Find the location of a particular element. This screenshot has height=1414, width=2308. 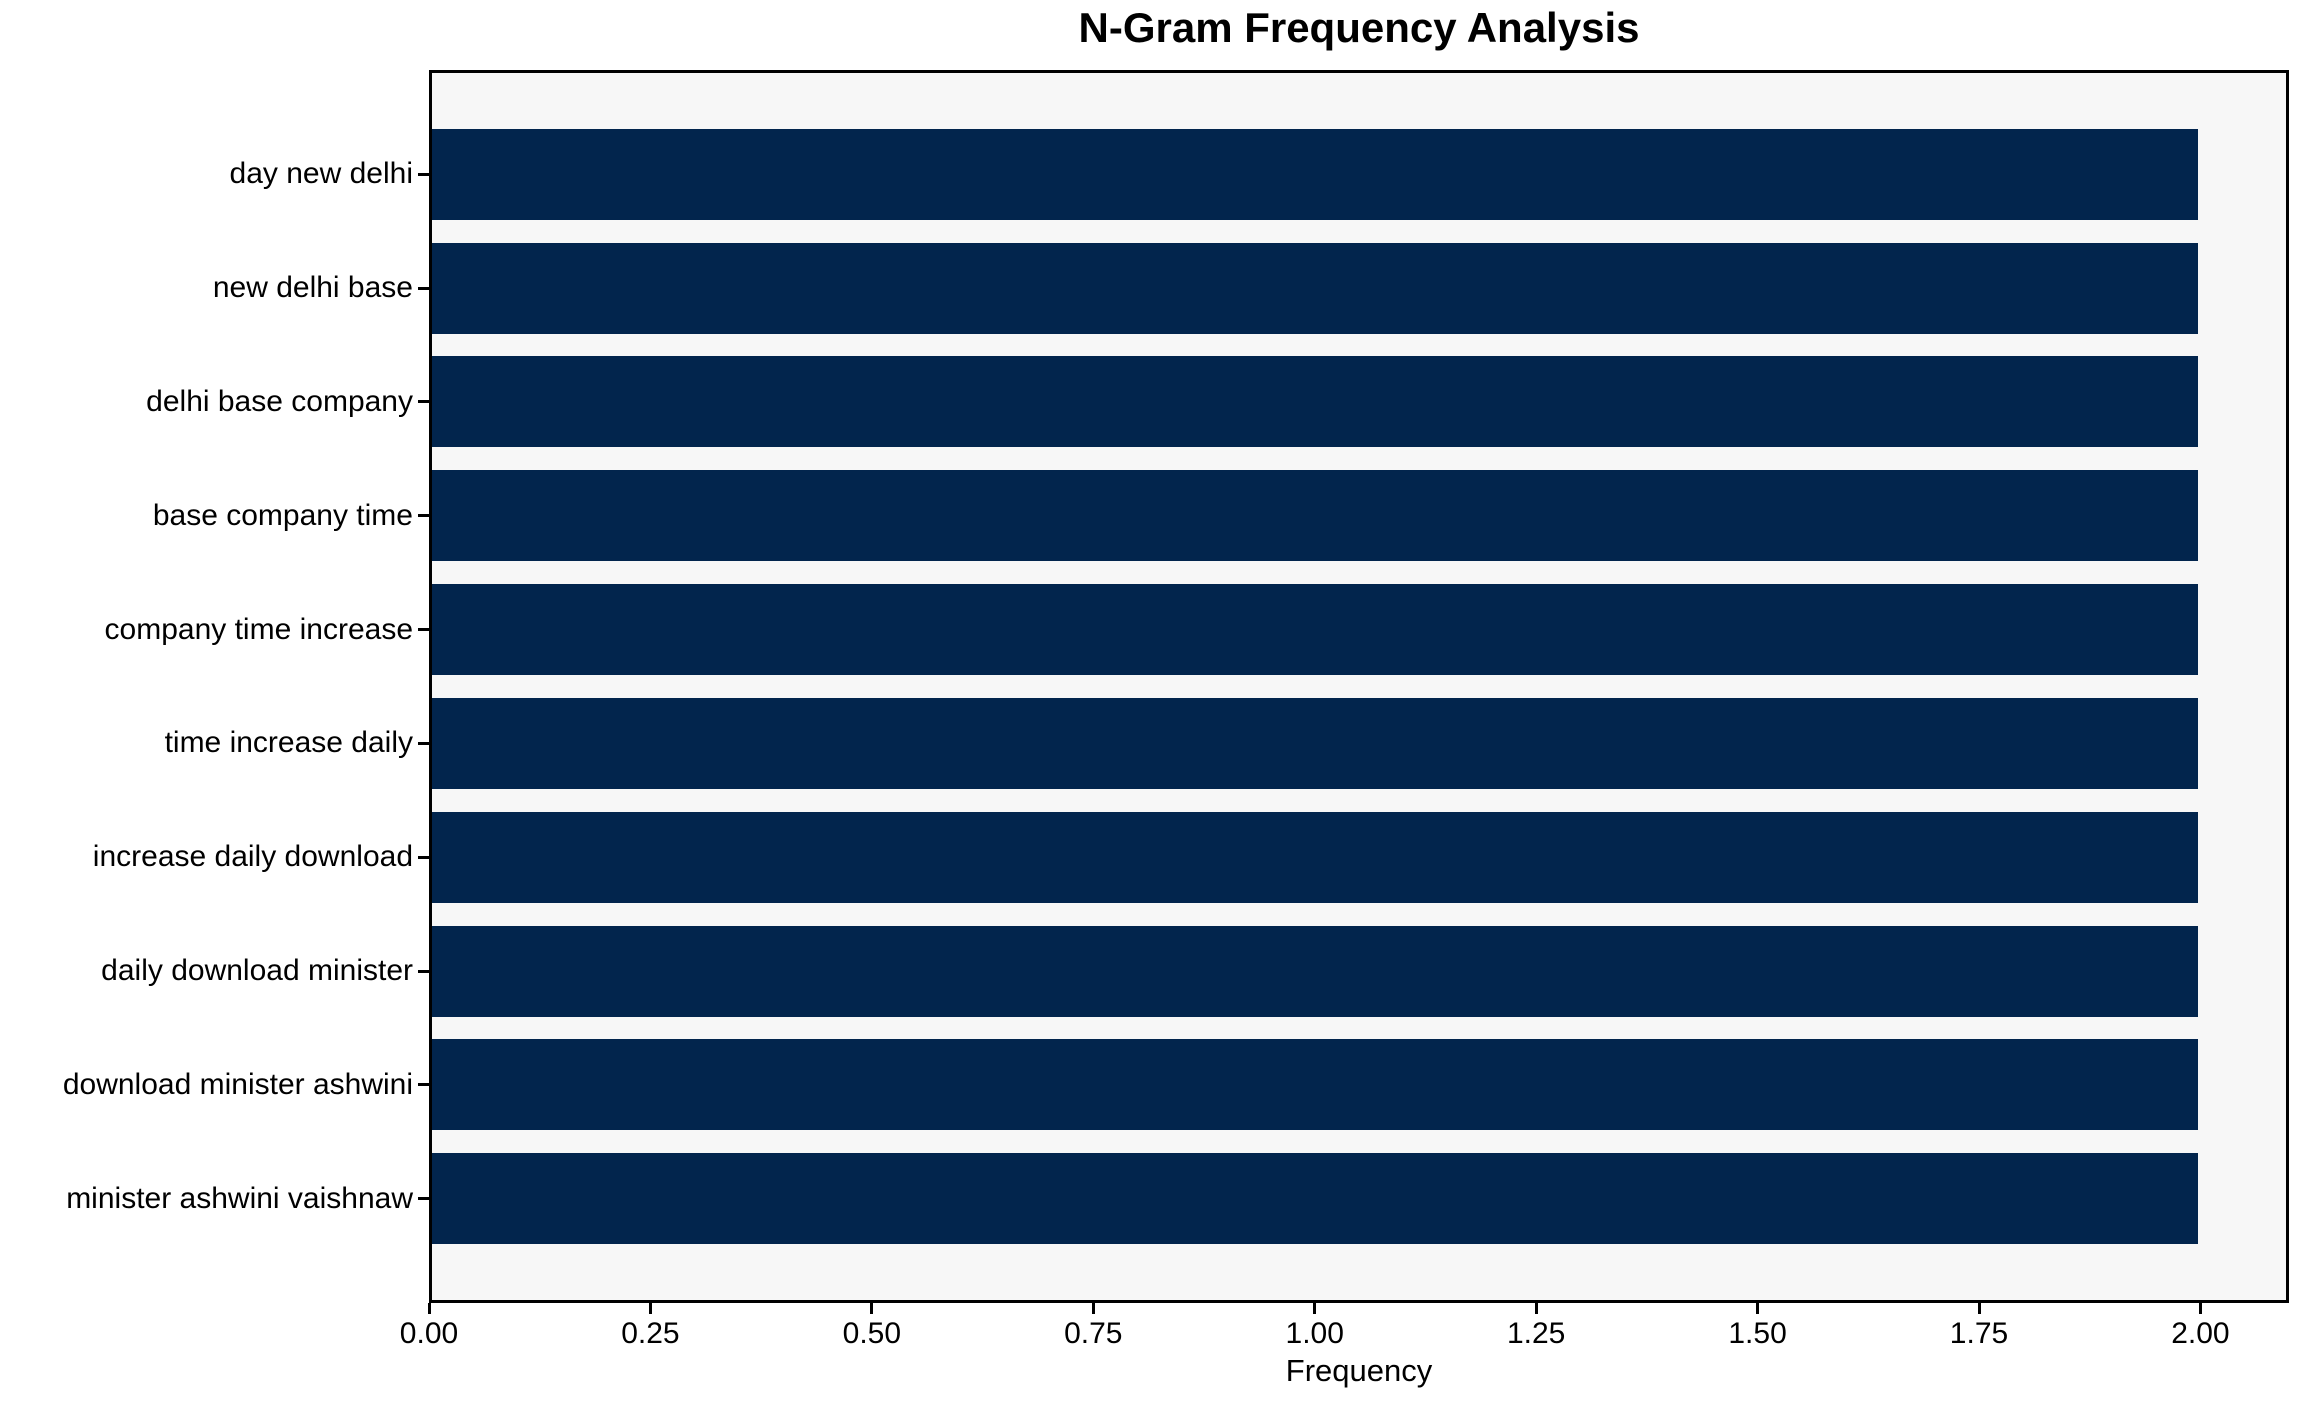

y-tick-label: base company time is located at coordinates (282, 515).